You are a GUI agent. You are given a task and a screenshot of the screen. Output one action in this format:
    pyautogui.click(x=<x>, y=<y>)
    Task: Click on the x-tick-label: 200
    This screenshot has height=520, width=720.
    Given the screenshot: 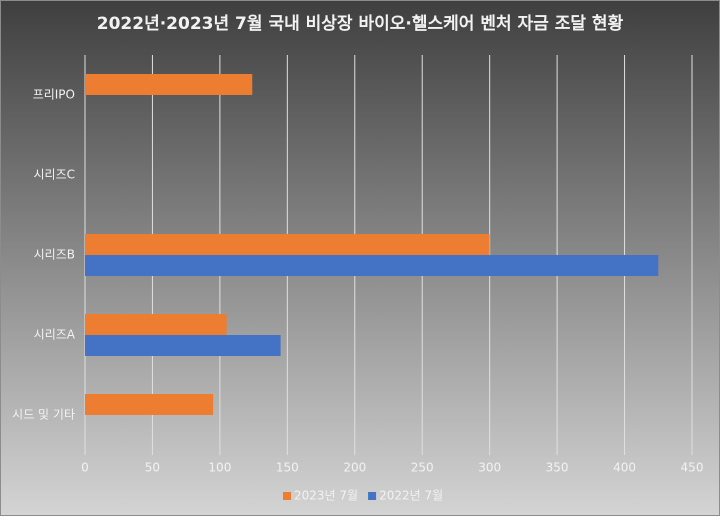 What is the action you would take?
    pyautogui.click(x=354, y=468)
    